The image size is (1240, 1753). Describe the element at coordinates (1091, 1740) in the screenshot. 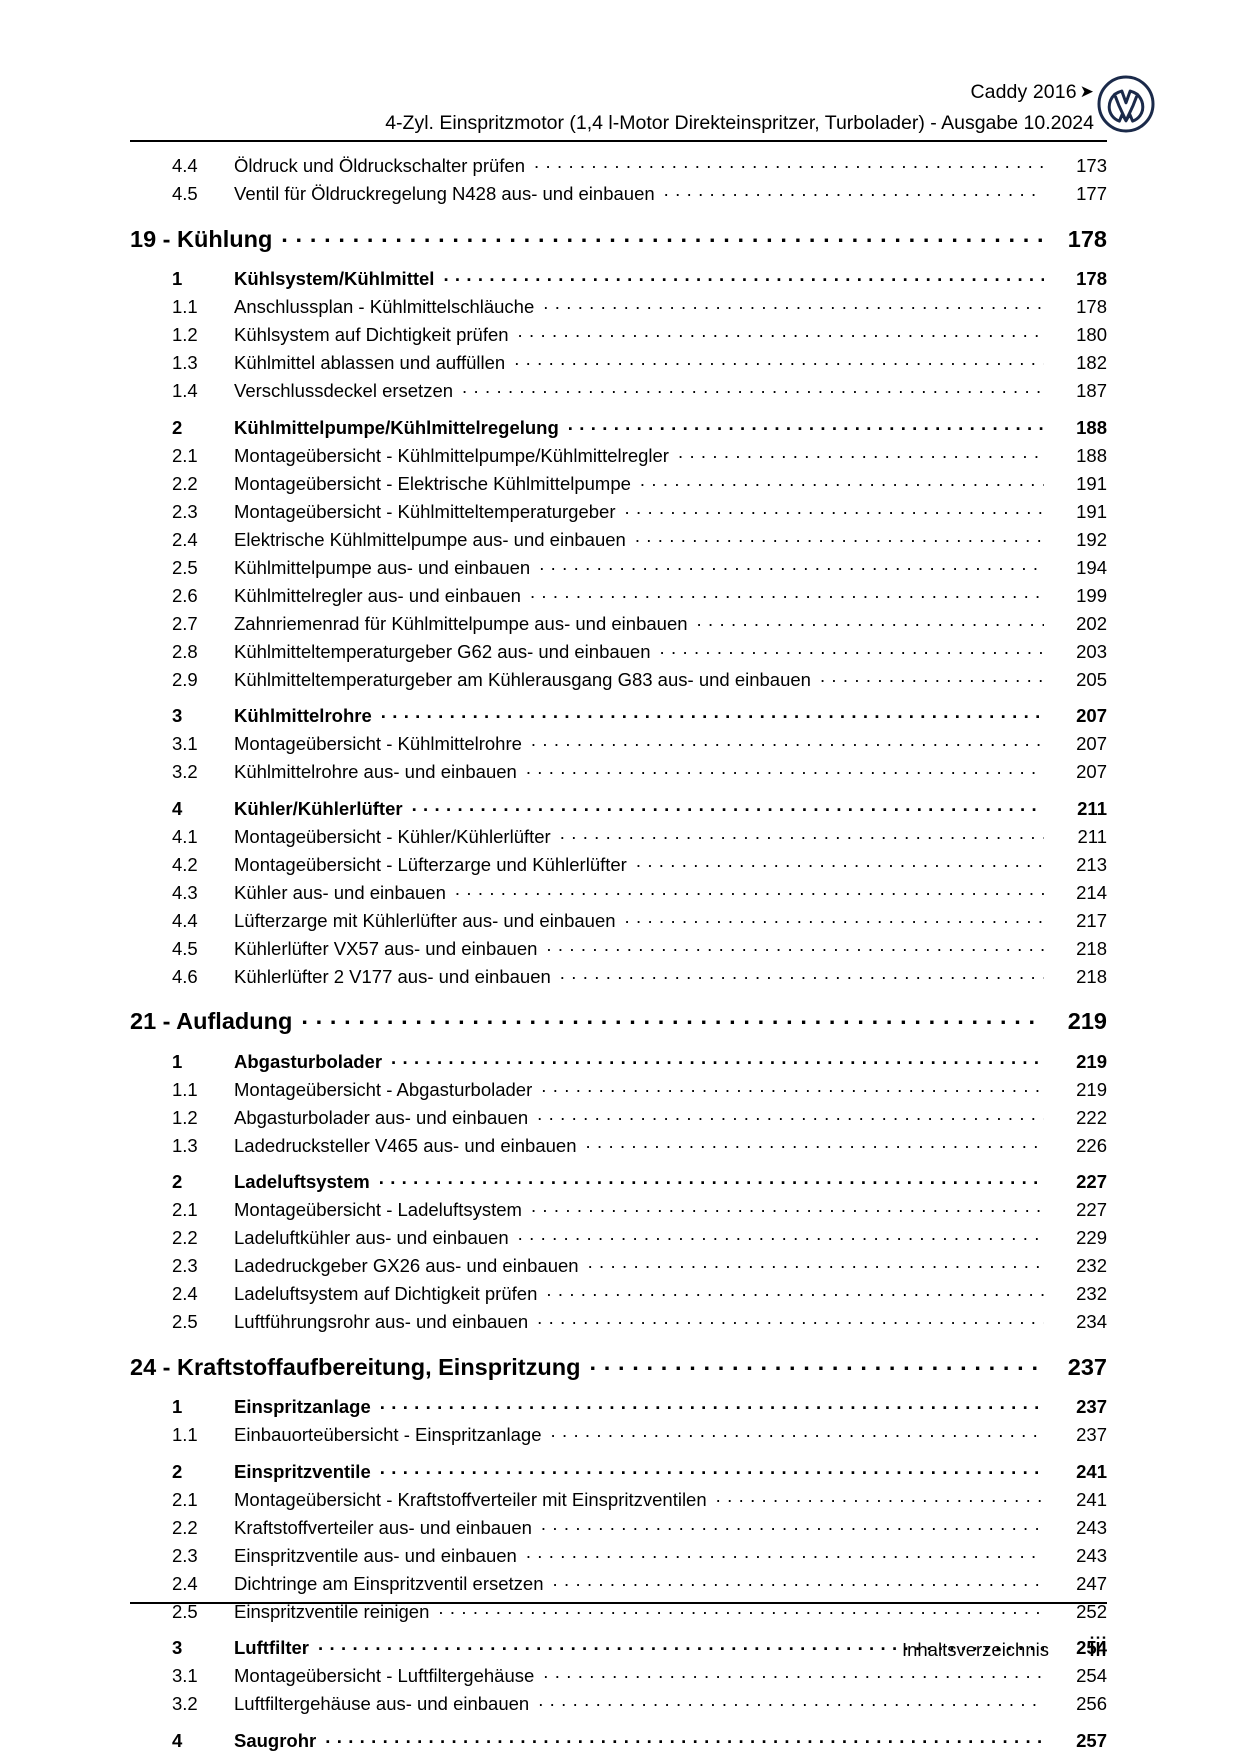

I see `toc-entry-page: 257` at that location.